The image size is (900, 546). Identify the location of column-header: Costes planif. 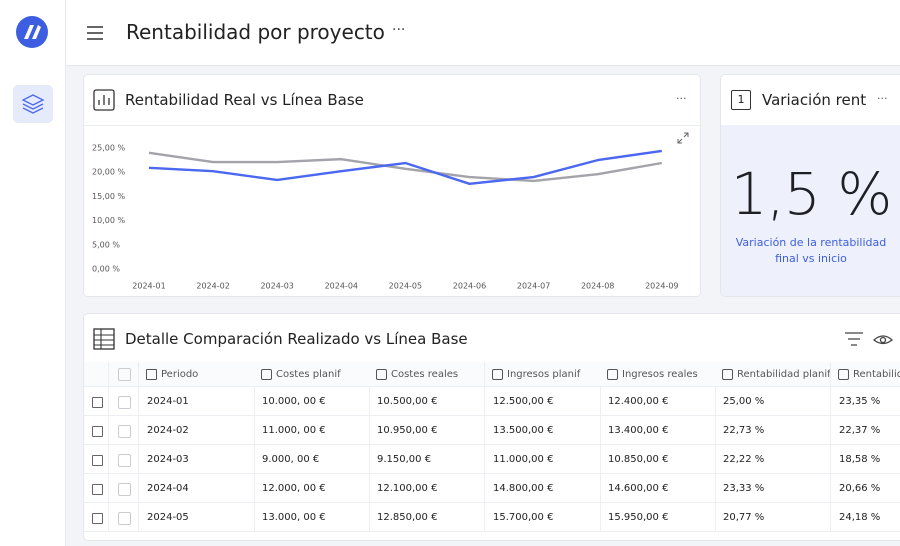
(312, 374).